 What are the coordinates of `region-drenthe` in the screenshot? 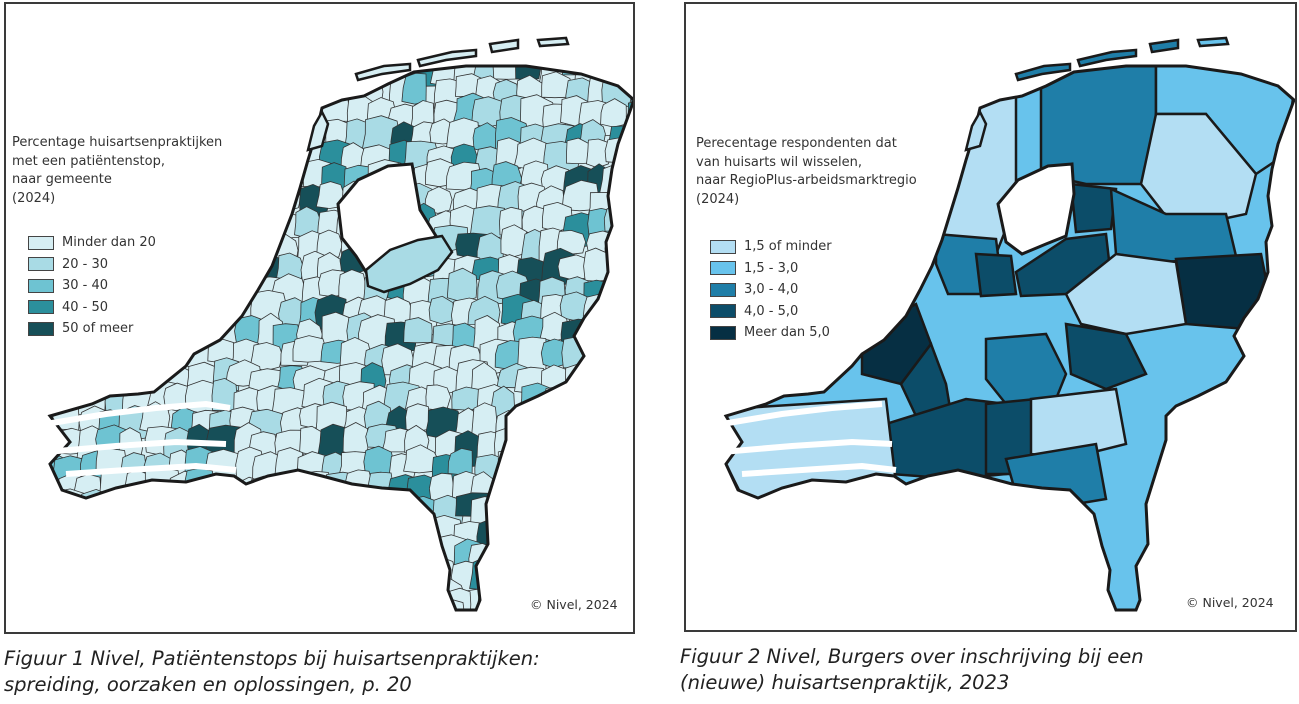 It's located at (1198, 171).